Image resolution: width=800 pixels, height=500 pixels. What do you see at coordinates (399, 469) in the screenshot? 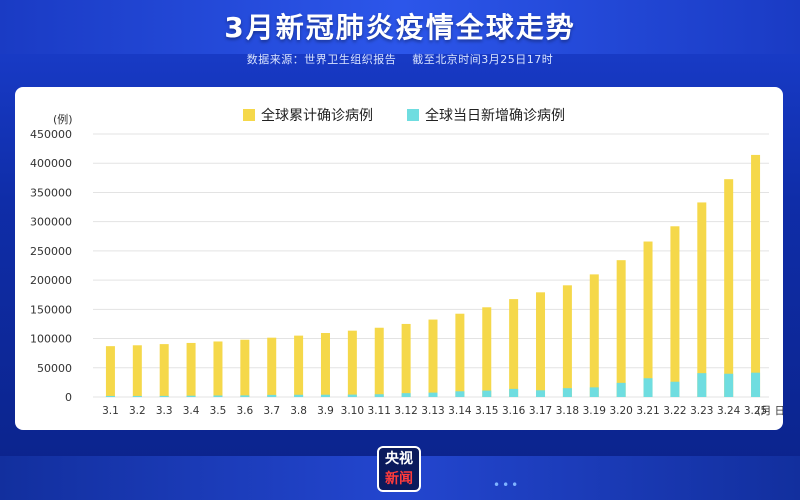
I see `cctv-news-logo: 央视 新闻` at bounding box center [399, 469].